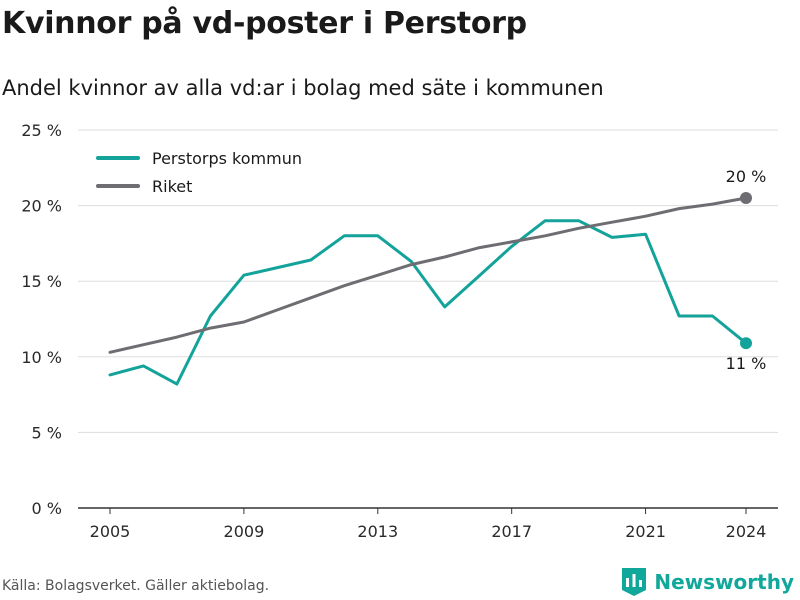  I want to click on chart-title: Kvinnor på vd-poster i Perstorp, so click(264, 23).